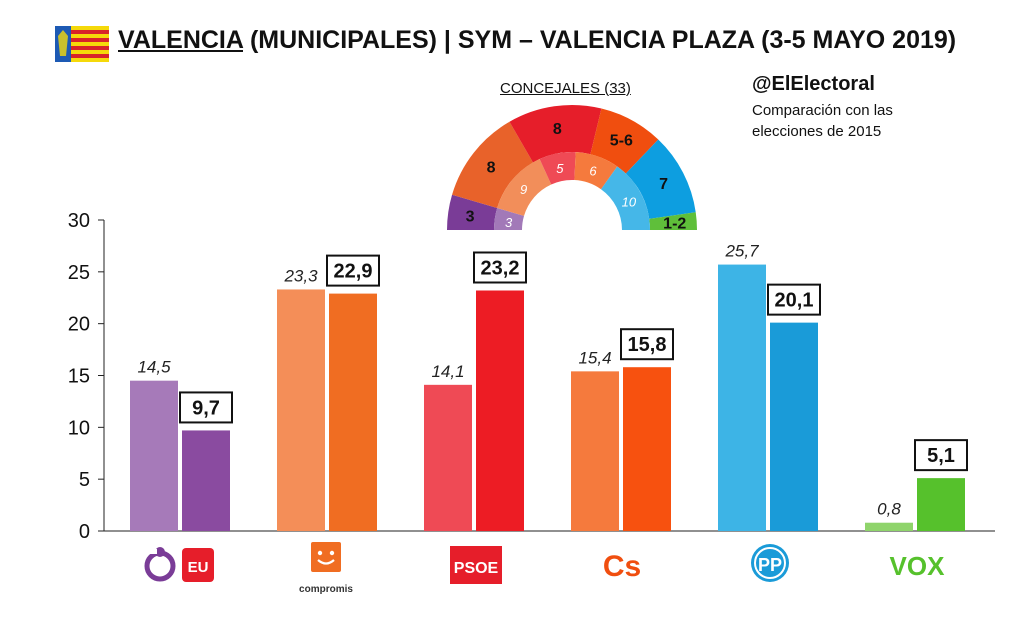 This screenshot has width=1024, height=623. Describe the element at coordinates (889, 509) in the screenshot. I see `data-label-2015: 0,8` at that location.